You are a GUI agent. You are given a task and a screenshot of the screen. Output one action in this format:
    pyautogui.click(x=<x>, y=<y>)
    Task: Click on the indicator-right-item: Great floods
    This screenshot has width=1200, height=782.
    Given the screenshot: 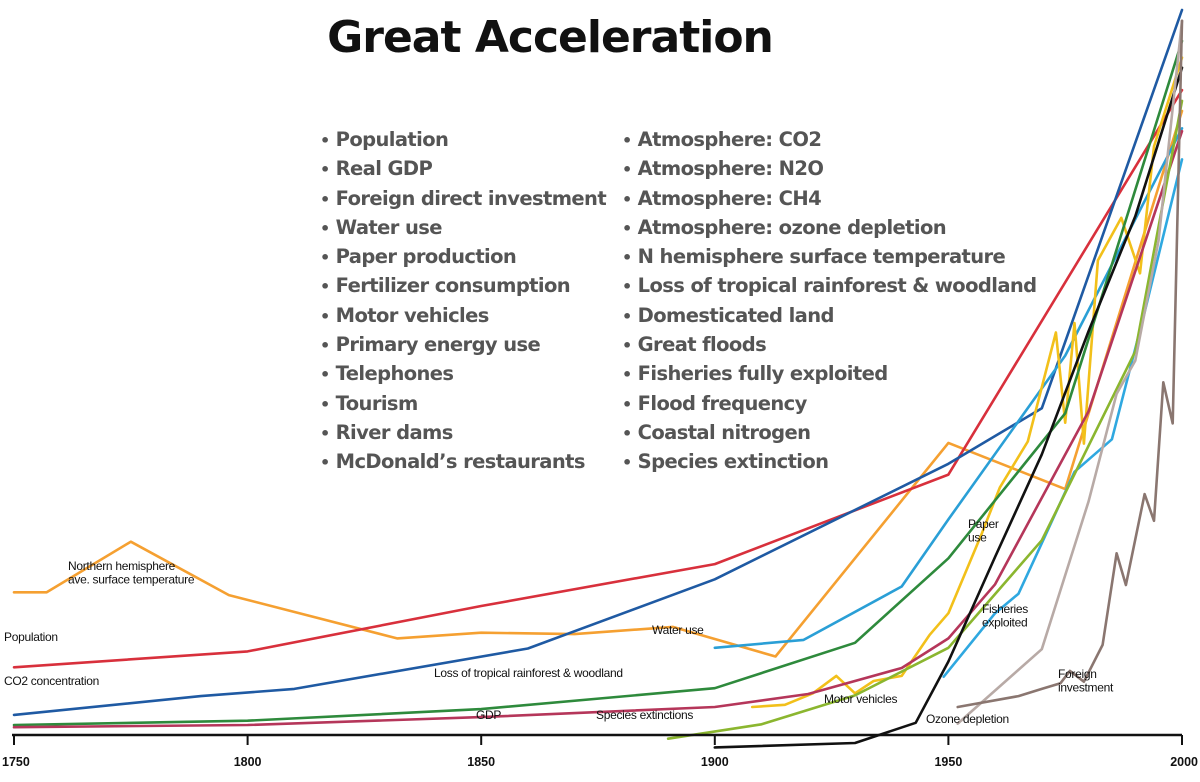 What is the action you would take?
    pyautogui.click(x=829, y=344)
    